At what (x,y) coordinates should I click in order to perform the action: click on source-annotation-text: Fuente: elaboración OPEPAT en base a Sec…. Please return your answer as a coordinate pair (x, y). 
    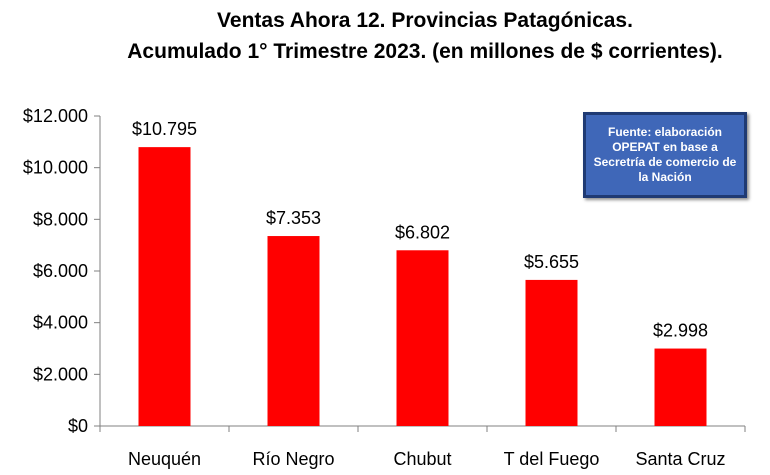
    Looking at the image, I should click on (665, 154).